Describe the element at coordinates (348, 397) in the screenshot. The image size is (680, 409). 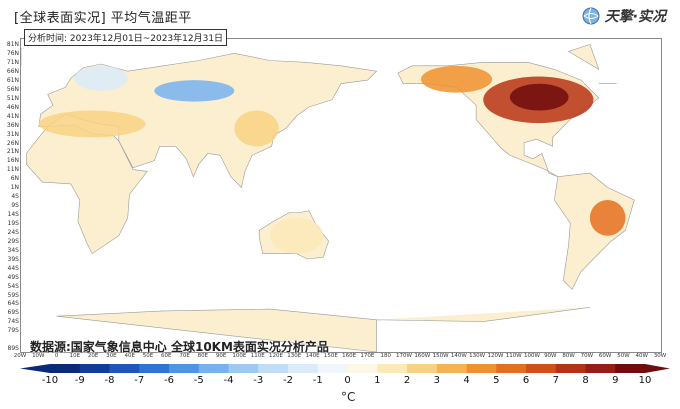
I see `colorbar-unit: °C` at that location.